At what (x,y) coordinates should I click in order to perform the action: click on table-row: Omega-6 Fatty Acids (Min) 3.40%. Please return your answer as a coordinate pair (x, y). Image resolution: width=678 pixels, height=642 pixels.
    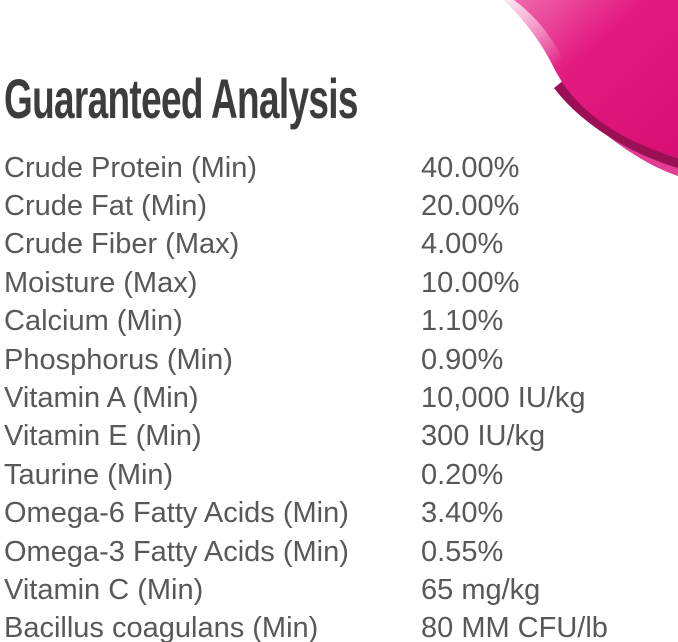
    Looking at the image, I should click on (339, 514).